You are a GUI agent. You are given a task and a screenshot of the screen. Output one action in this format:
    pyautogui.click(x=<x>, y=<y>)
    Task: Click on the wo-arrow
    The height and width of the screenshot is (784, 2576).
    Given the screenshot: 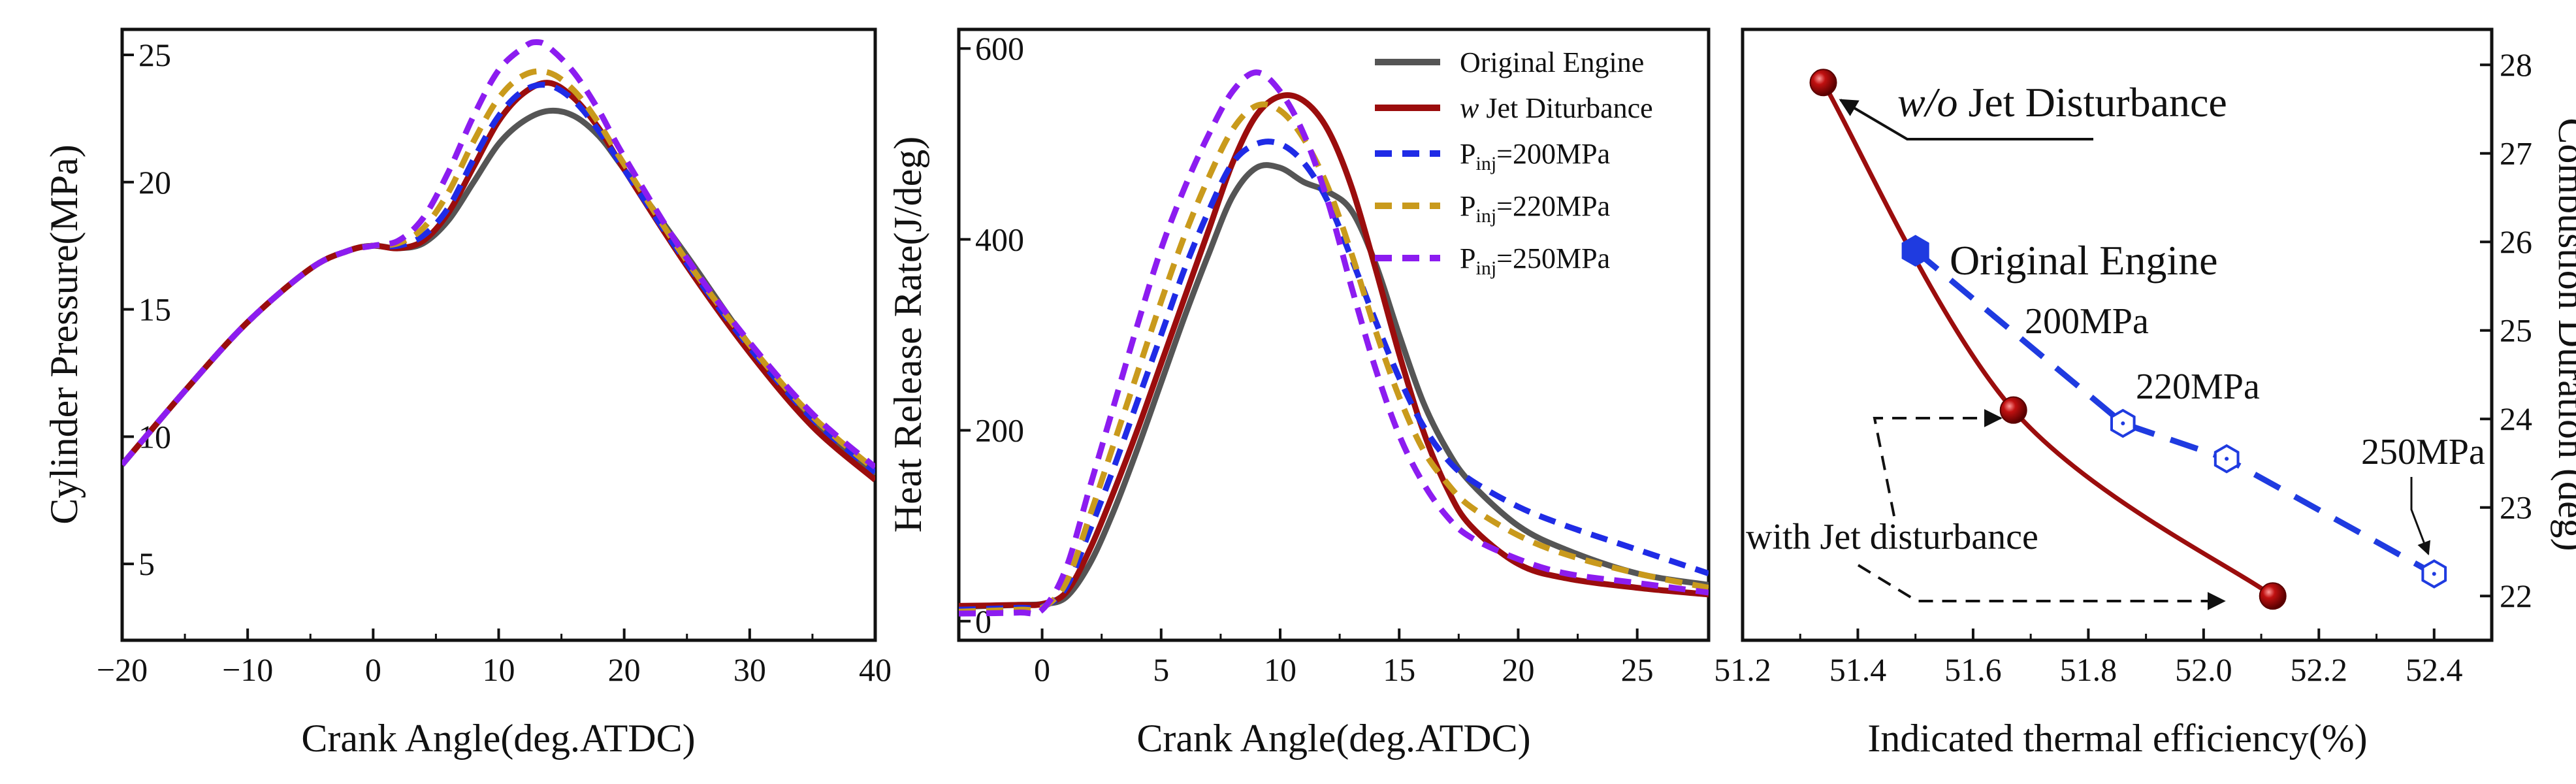 What is the action you would take?
    pyautogui.click(x=1966, y=119)
    